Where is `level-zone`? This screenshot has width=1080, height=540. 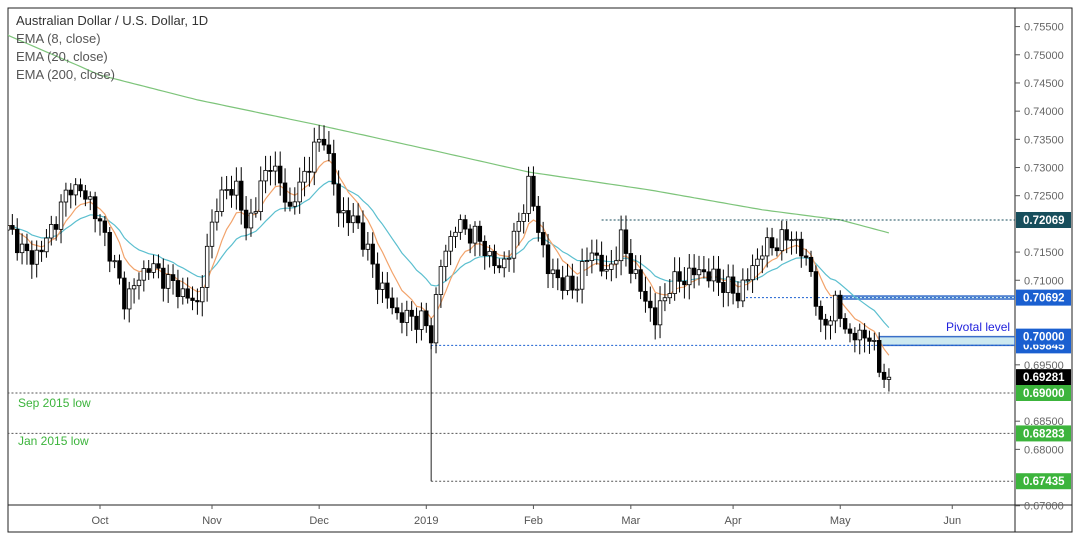 level-zone is located at coordinates (946, 341).